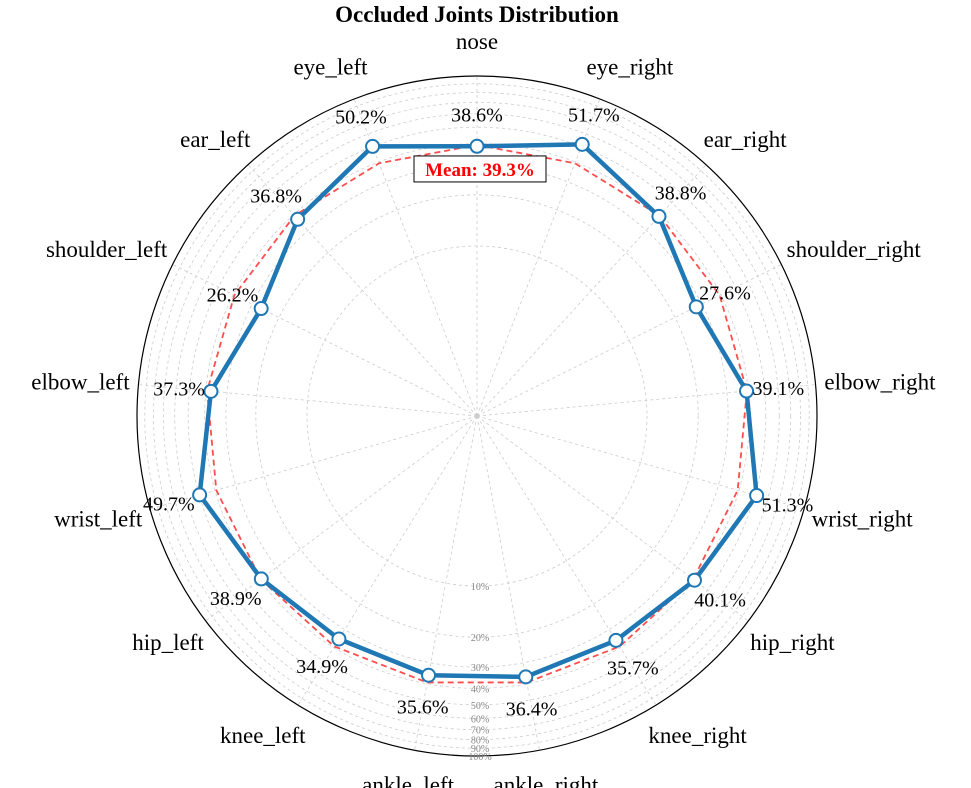 The width and height of the screenshot is (971, 788). Describe the element at coordinates (757, 496) in the screenshot. I see `data-point-wrist_right` at that location.